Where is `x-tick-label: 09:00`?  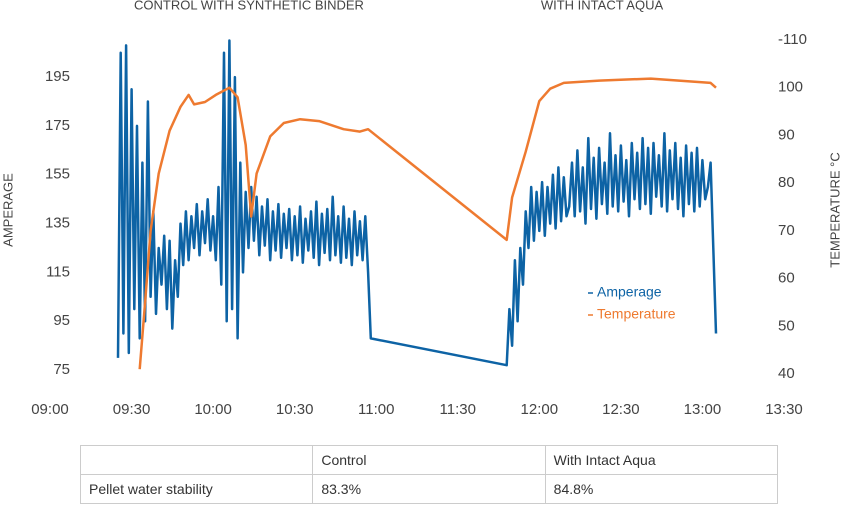
x-tick-label: 09:00 is located at coordinates (50, 409).